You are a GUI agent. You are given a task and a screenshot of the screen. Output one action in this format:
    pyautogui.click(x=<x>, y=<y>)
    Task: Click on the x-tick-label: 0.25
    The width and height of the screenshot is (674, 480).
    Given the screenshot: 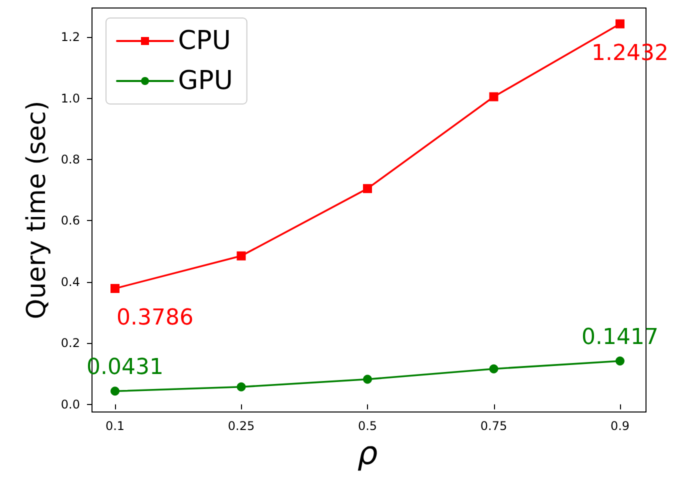 What is the action you would take?
    pyautogui.click(x=241, y=426)
    